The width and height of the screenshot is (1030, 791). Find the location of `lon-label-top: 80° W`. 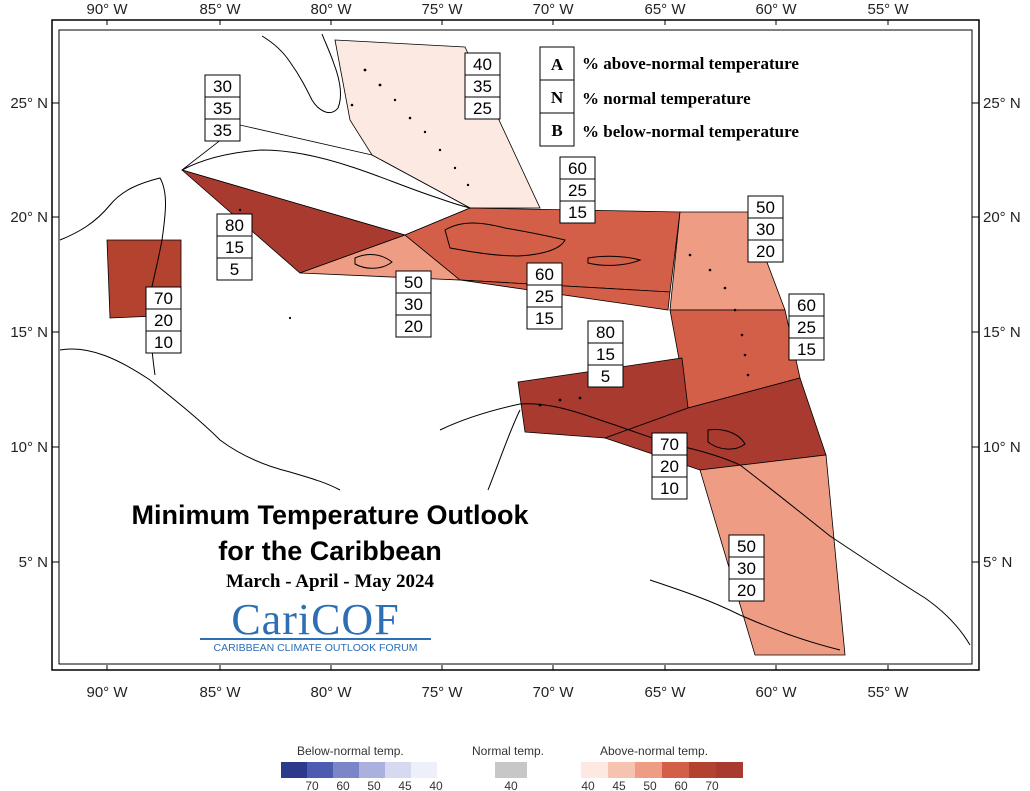

lon-label-top: 80° W is located at coordinates (331, 9).